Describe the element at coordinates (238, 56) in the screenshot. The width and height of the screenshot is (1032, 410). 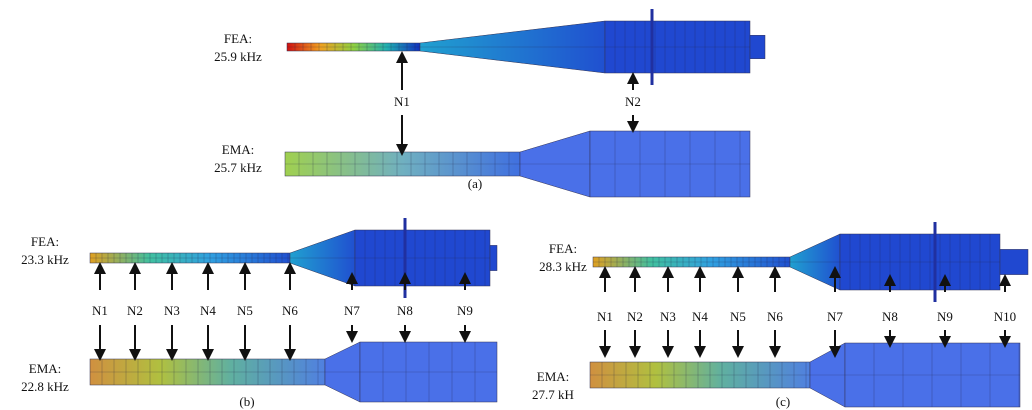
I see `fea-frequency: 25.9 kHz` at that location.